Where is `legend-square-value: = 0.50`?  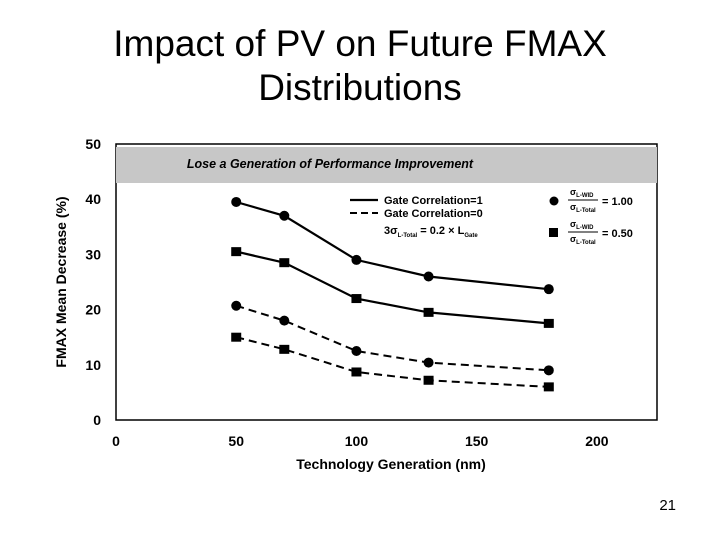 legend-square-value: = 0.50 is located at coordinates (617, 234).